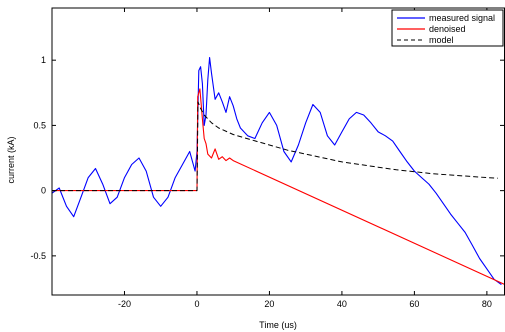 This screenshot has width=505, height=332. What do you see at coordinates (43, 60) in the screenshot?
I see `y-tick-label: 1` at bounding box center [43, 60].